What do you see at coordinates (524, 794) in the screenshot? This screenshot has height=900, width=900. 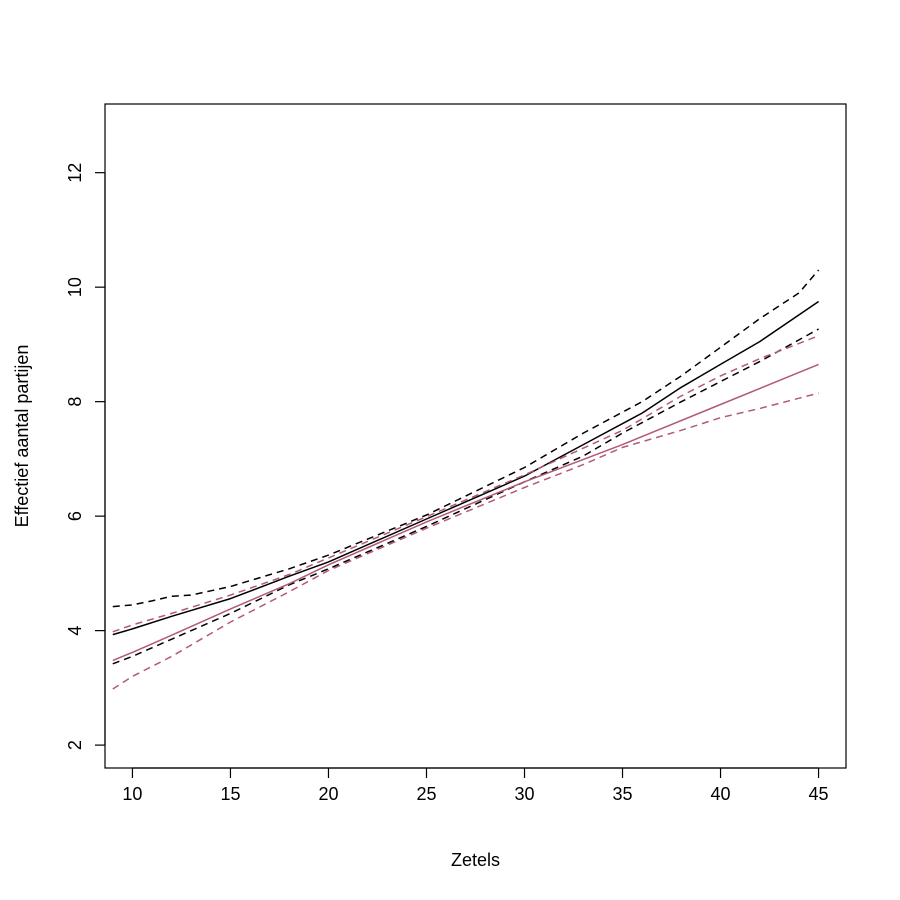 I see `x-tick-label: 30` at bounding box center [524, 794].